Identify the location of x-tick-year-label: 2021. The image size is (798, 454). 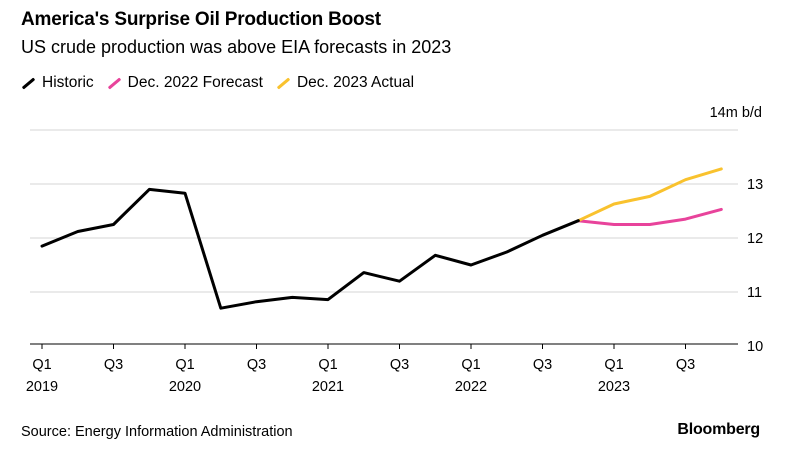
(328, 387).